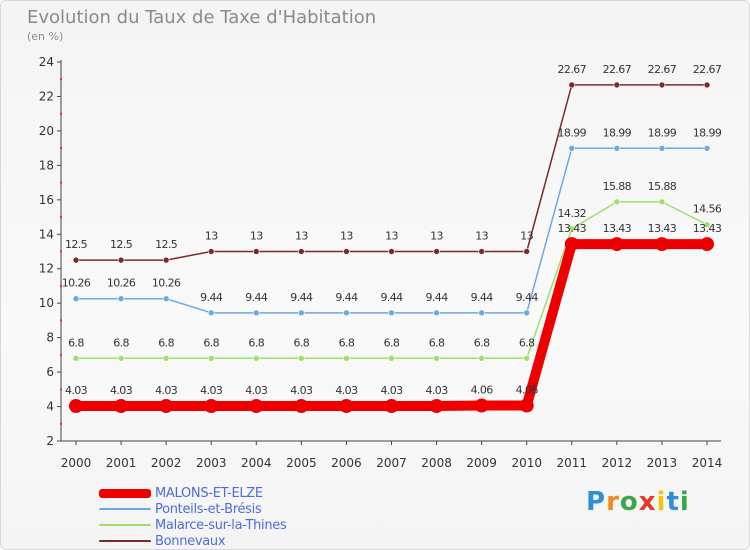 The image size is (750, 550). What do you see at coordinates (209, 493) in the screenshot?
I see `legend-label: MALONS-ET-ELZE` at bounding box center [209, 493].